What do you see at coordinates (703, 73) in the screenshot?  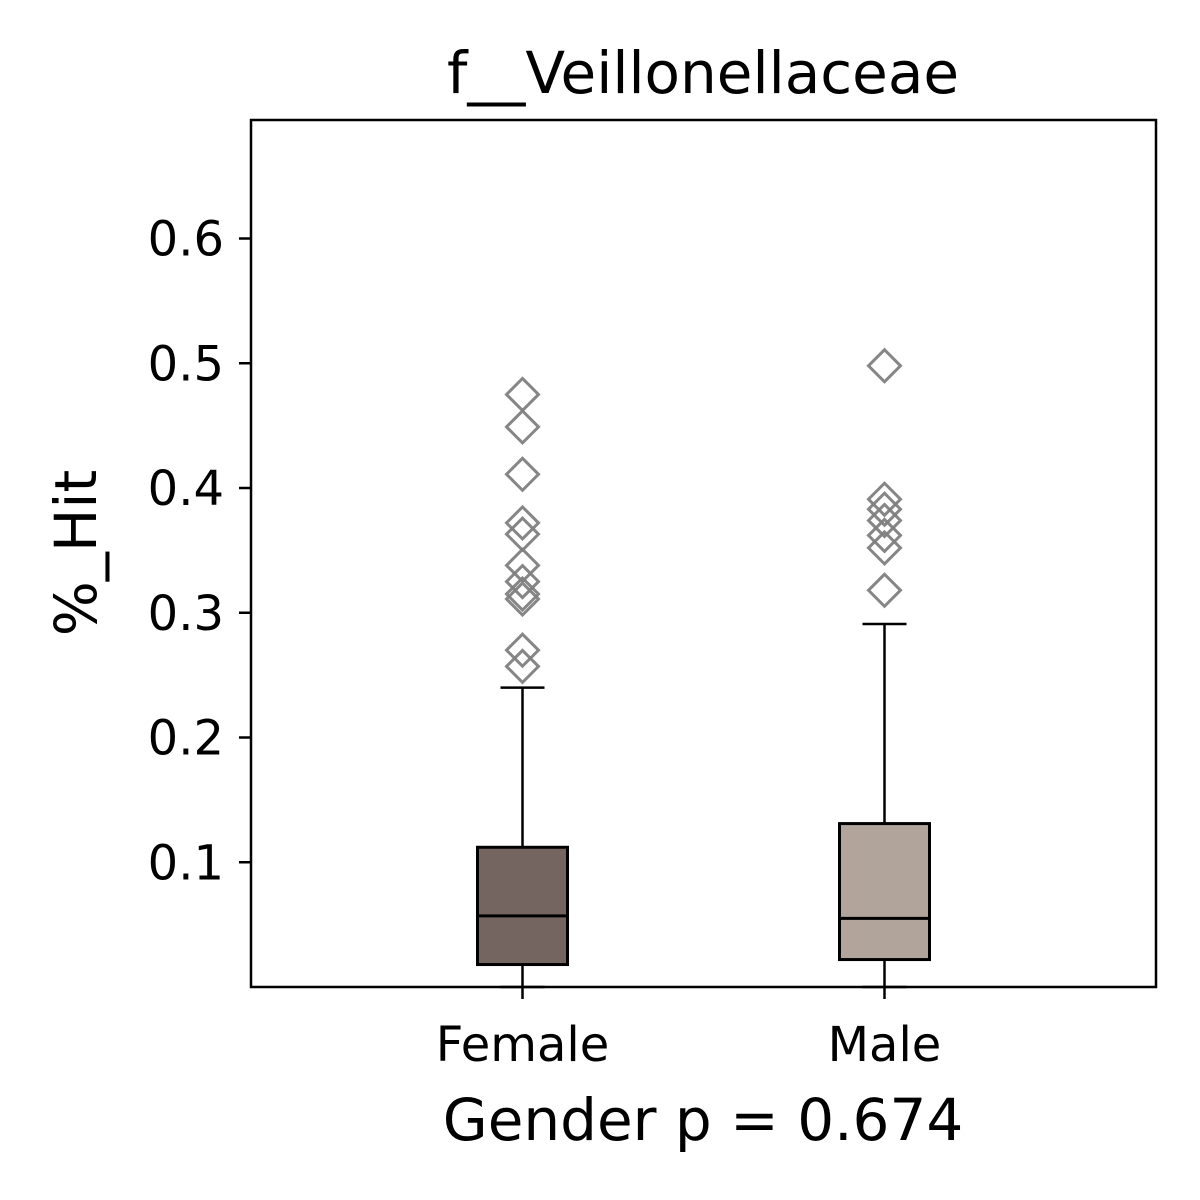 I see `chart-title: f__Veillonellaceae` at bounding box center [703, 73].